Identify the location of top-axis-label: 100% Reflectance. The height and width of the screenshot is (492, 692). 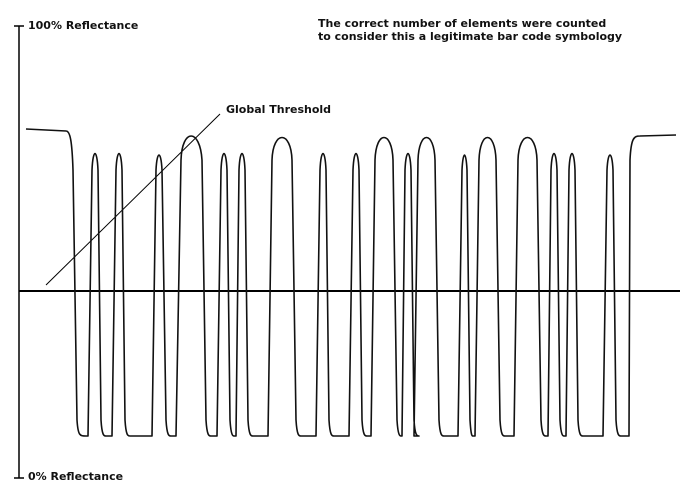
(83, 25).